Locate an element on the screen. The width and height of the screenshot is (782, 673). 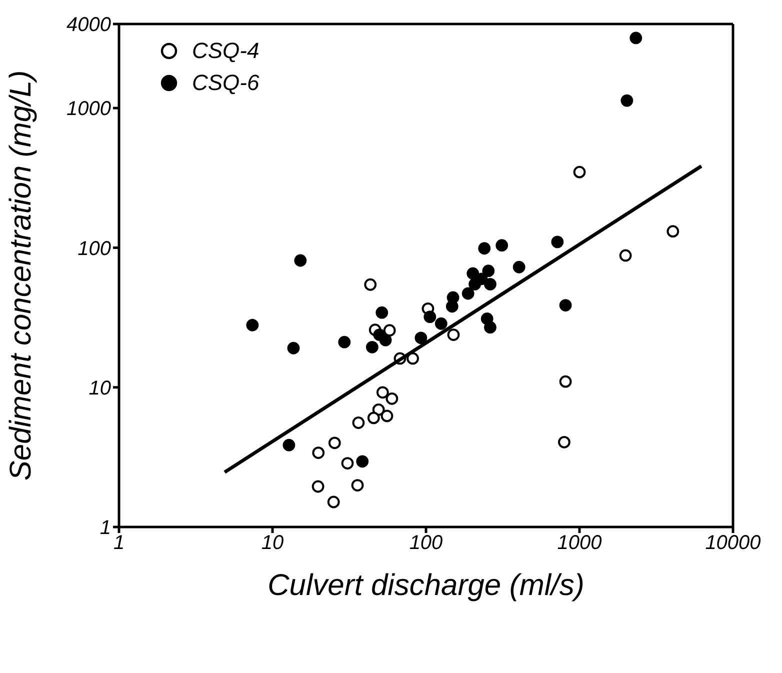
x-tick-label: 10000 is located at coordinates (733, 543).